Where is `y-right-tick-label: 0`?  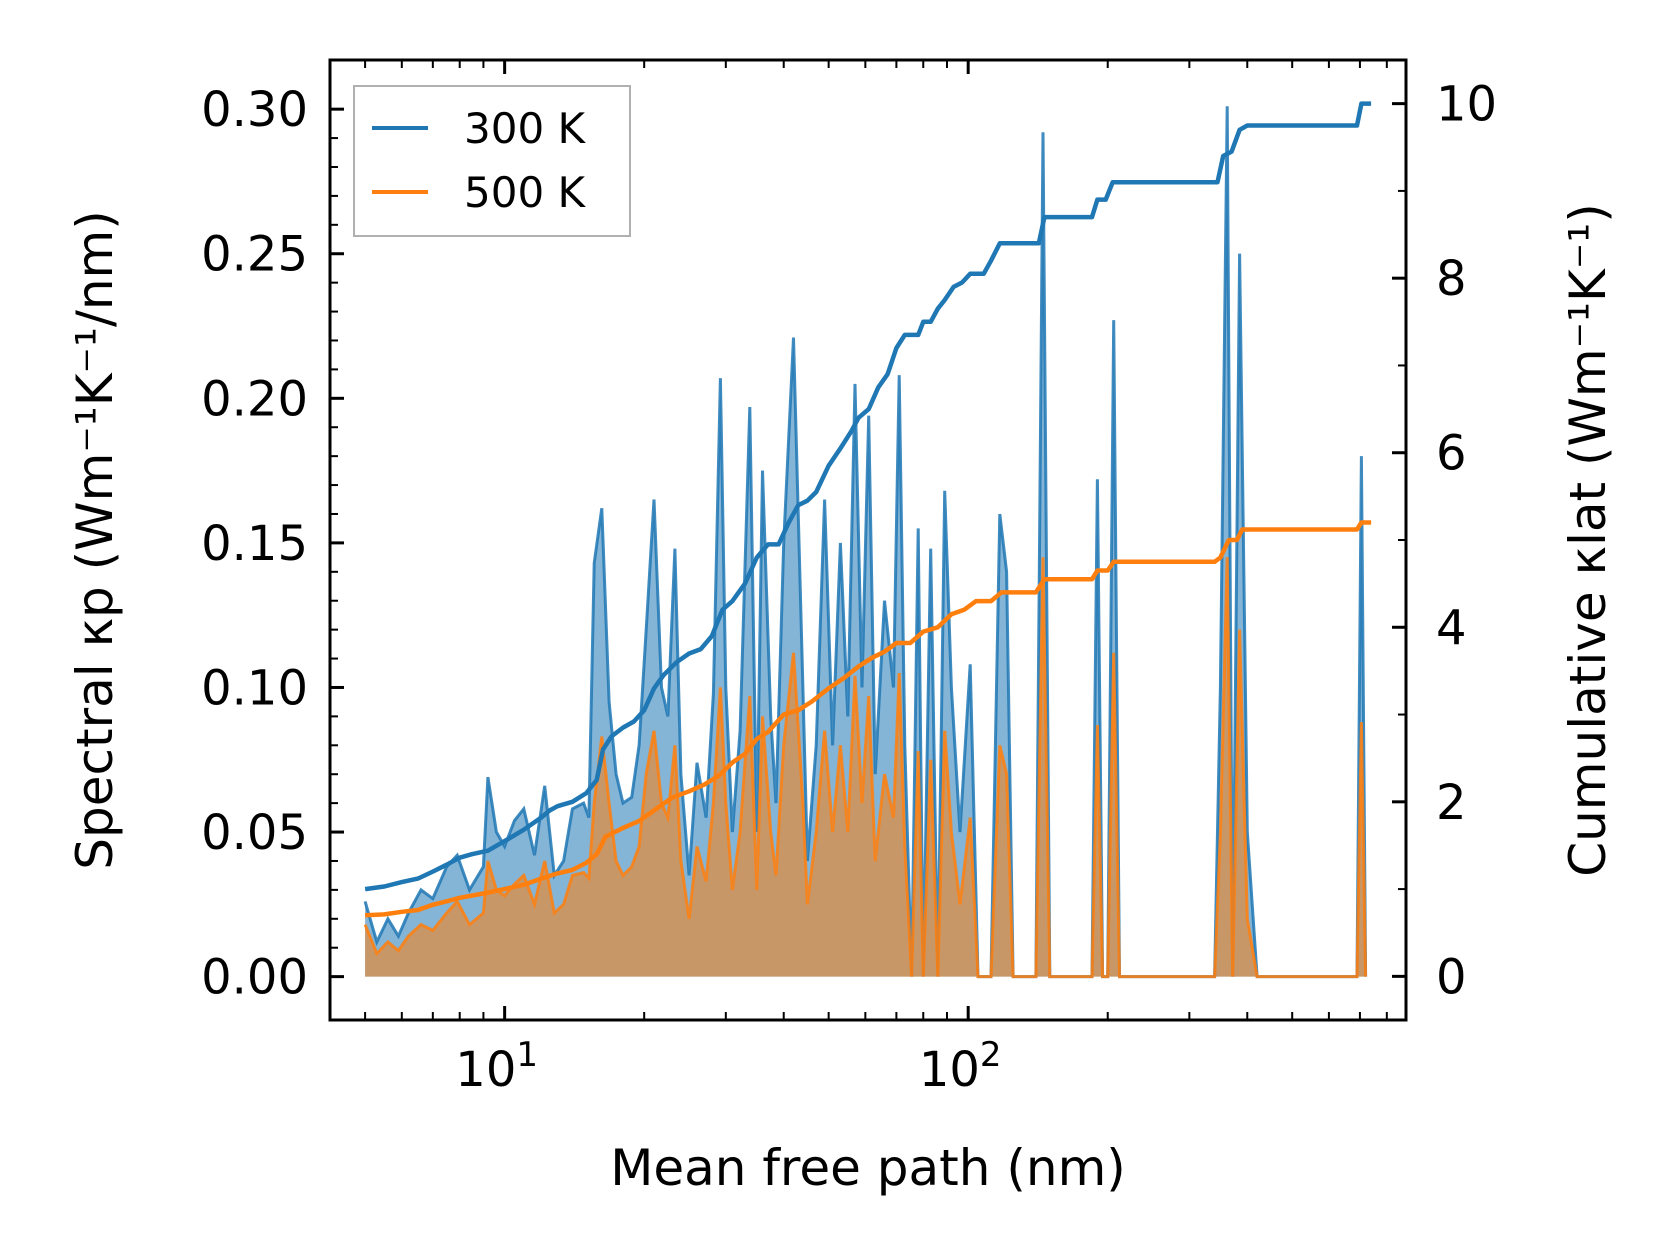
y-right-tick-label: 0 is located at coordinates (1451, 977).